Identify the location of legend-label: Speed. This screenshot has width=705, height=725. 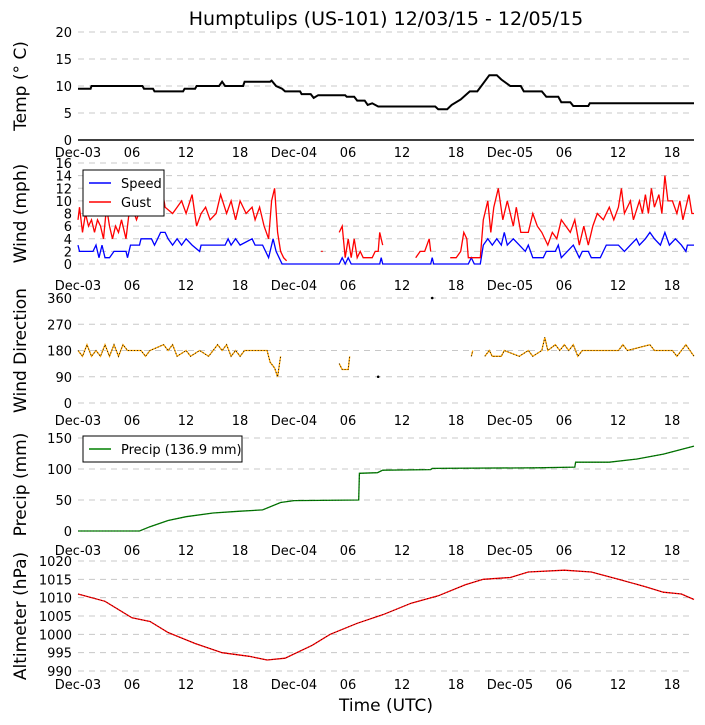
(141, 184).